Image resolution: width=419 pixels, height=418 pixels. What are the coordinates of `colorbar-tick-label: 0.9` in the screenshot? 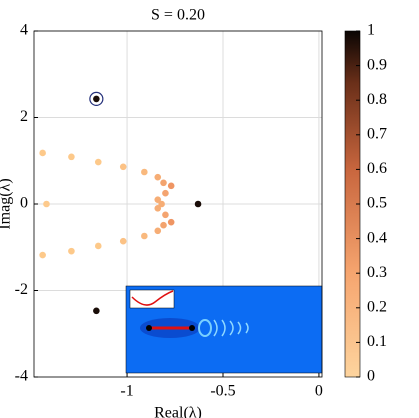 It's located at (377, 64).